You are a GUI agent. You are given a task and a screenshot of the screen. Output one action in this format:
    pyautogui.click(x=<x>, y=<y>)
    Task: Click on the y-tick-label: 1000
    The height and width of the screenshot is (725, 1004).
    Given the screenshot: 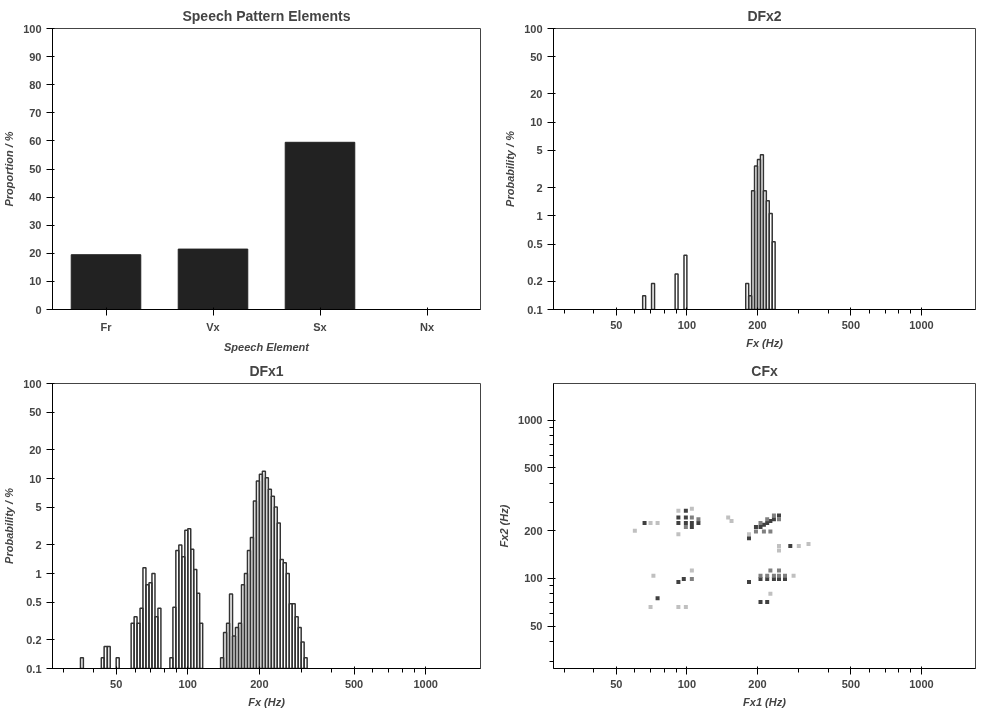 What is the action you would take?
    pyautogui.click(x=530, y=420)
    